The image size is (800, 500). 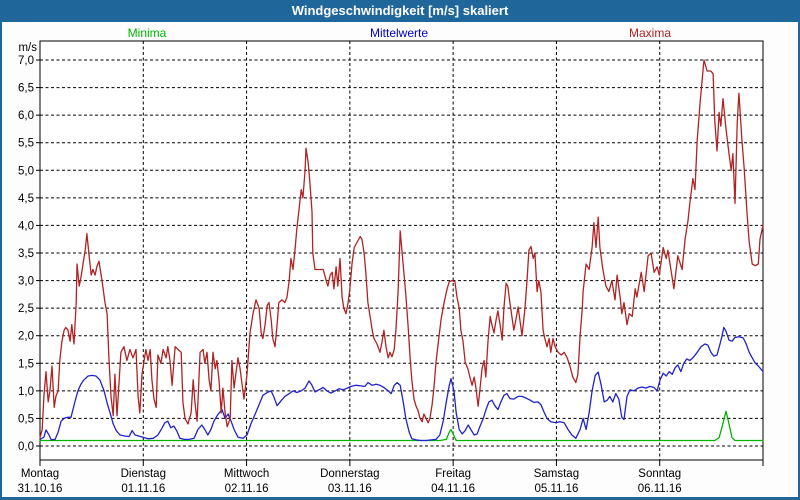 I want to click on x-date-label: 31.10.16, so click(x=40, y=489).